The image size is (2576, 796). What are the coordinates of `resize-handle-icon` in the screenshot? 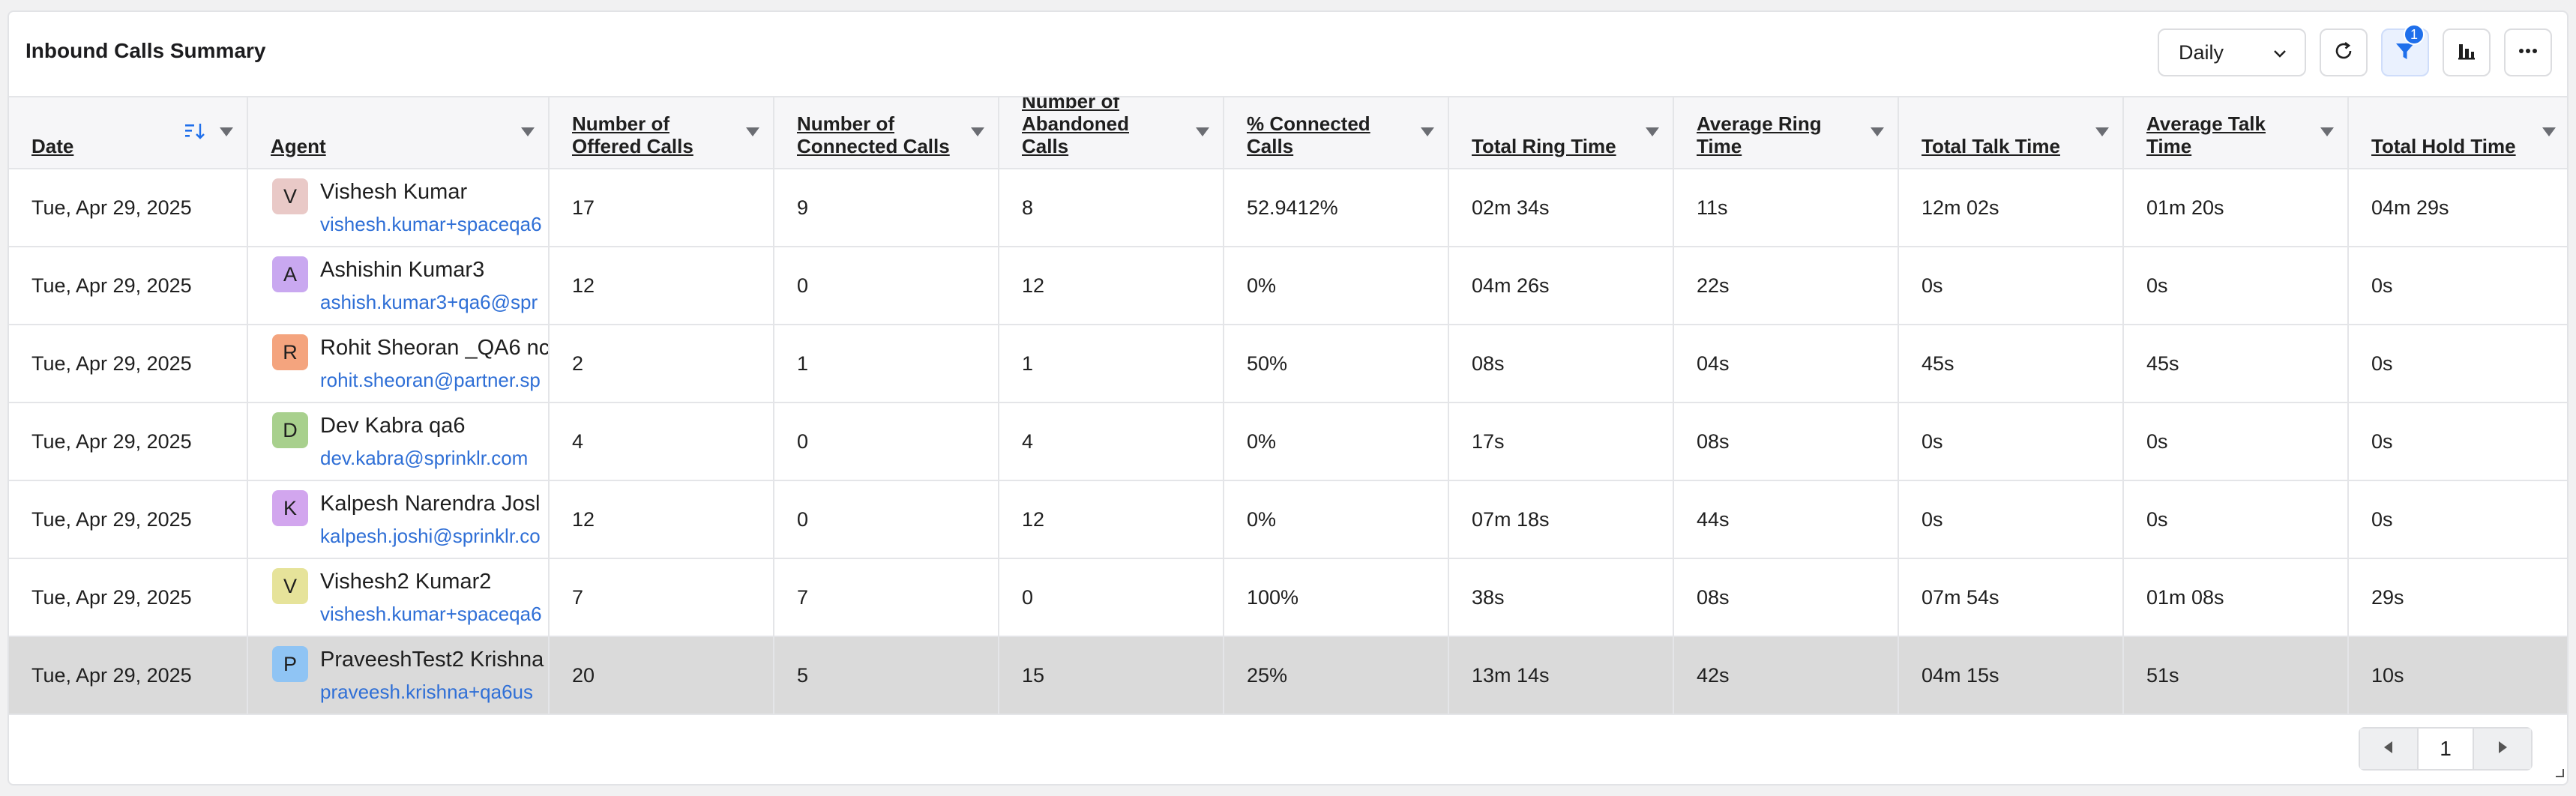 It's located at (2559, 774).